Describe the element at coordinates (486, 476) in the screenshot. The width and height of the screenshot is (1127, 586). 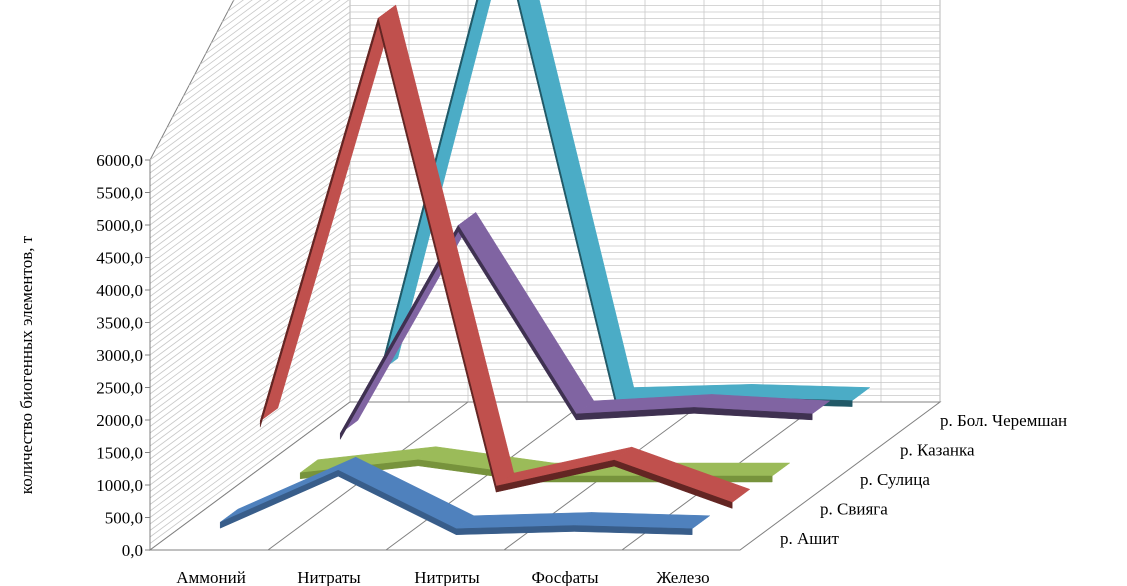
I see `floor-gridline` at that location.